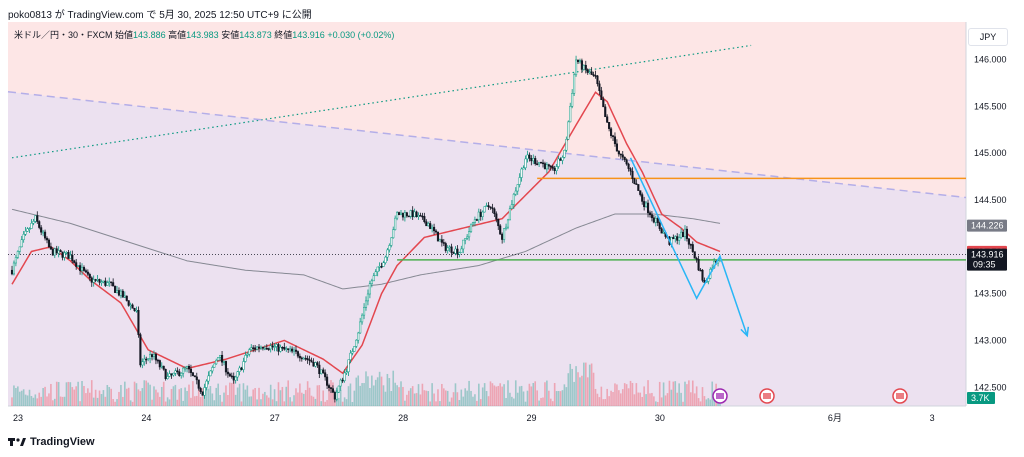 Image resolution: width=1024 pixels, height=457 pixels. What do you see at coordinates (990, 294) in the screenshot?
I see `price-tick-label: 143.500` at bounding box center [990, 294].